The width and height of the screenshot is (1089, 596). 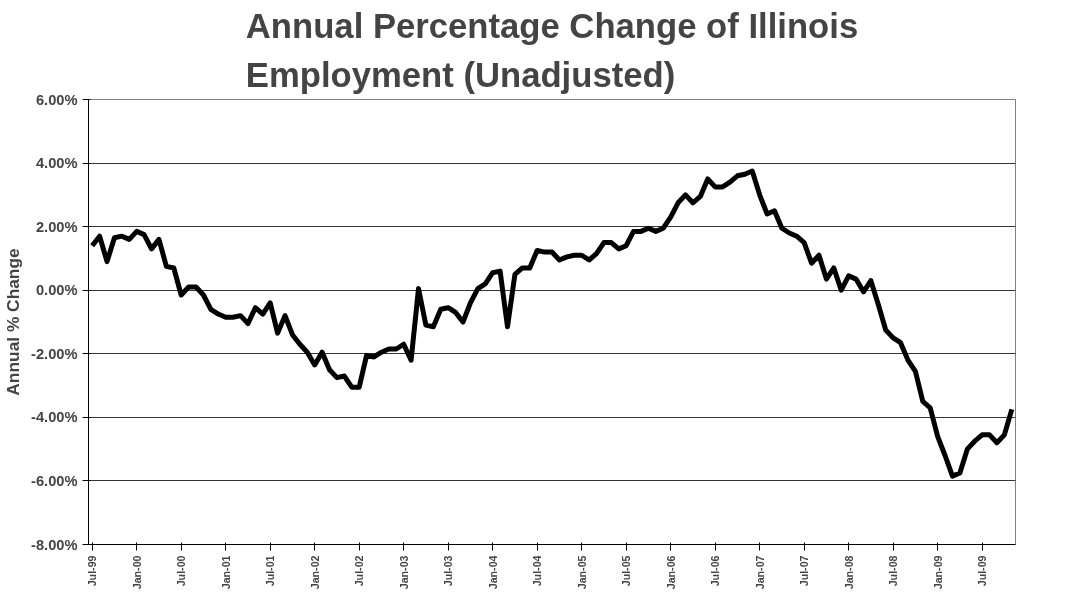 I want to click on x-tick-label: Jan-09, so click(x=937, y=572).